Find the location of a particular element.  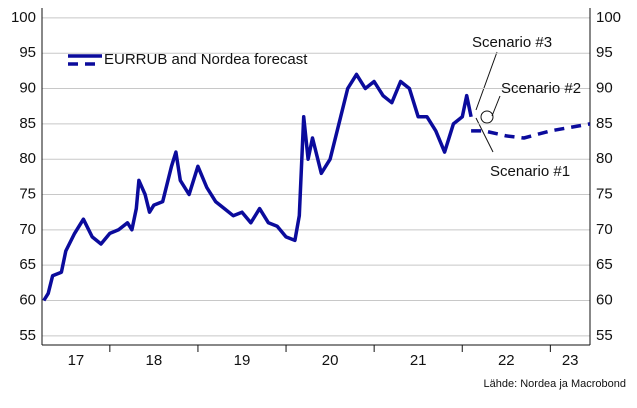

x-tick-label: 23 is located at coordinates (570, 360).